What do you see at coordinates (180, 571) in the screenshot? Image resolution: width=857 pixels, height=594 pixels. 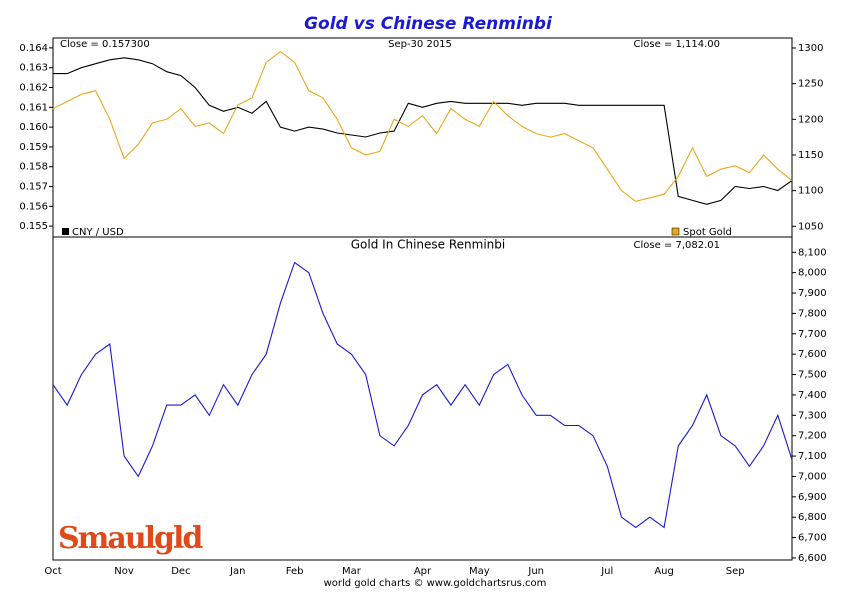 I see `x-tick-label: Dec` at bounding box center [180, 571].